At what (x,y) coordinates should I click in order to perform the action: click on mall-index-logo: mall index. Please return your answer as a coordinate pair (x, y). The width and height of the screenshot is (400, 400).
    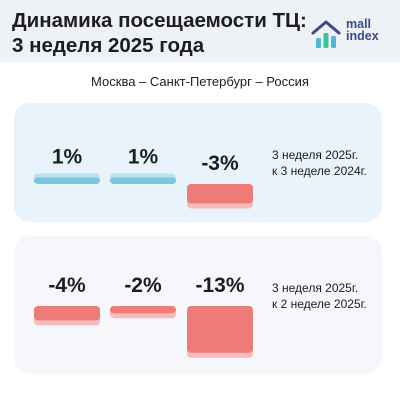
    Looking at the image, I should click on (350, 35).